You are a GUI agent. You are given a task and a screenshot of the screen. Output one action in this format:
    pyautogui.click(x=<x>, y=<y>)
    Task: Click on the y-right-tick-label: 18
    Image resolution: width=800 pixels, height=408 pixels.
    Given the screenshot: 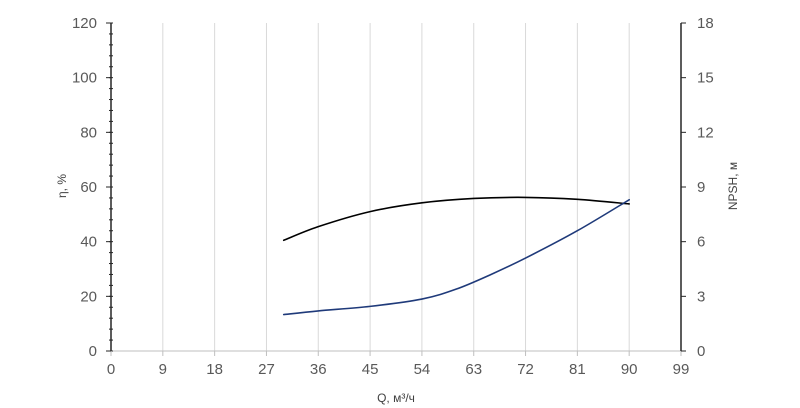 What is the action you would take?
    pyautogui.click(x=705, y=23)
    